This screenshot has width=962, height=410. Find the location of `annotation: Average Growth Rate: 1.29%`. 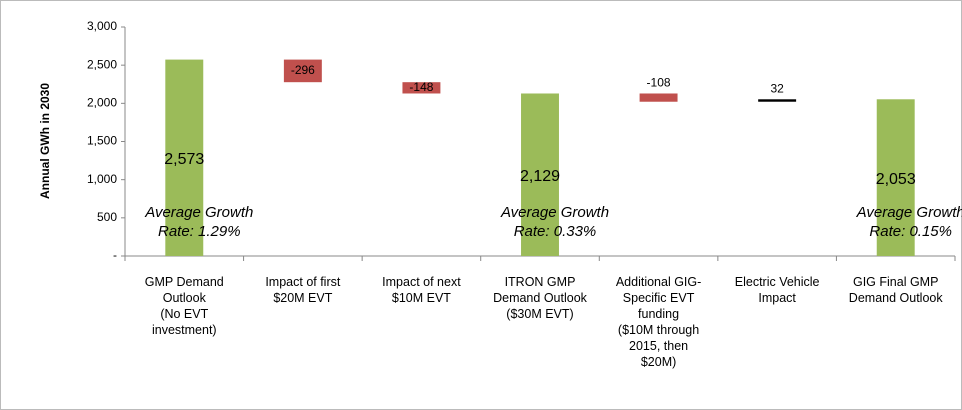

annotation: Average Growth Rate: 1.29% is located at coordinates (199, 222).